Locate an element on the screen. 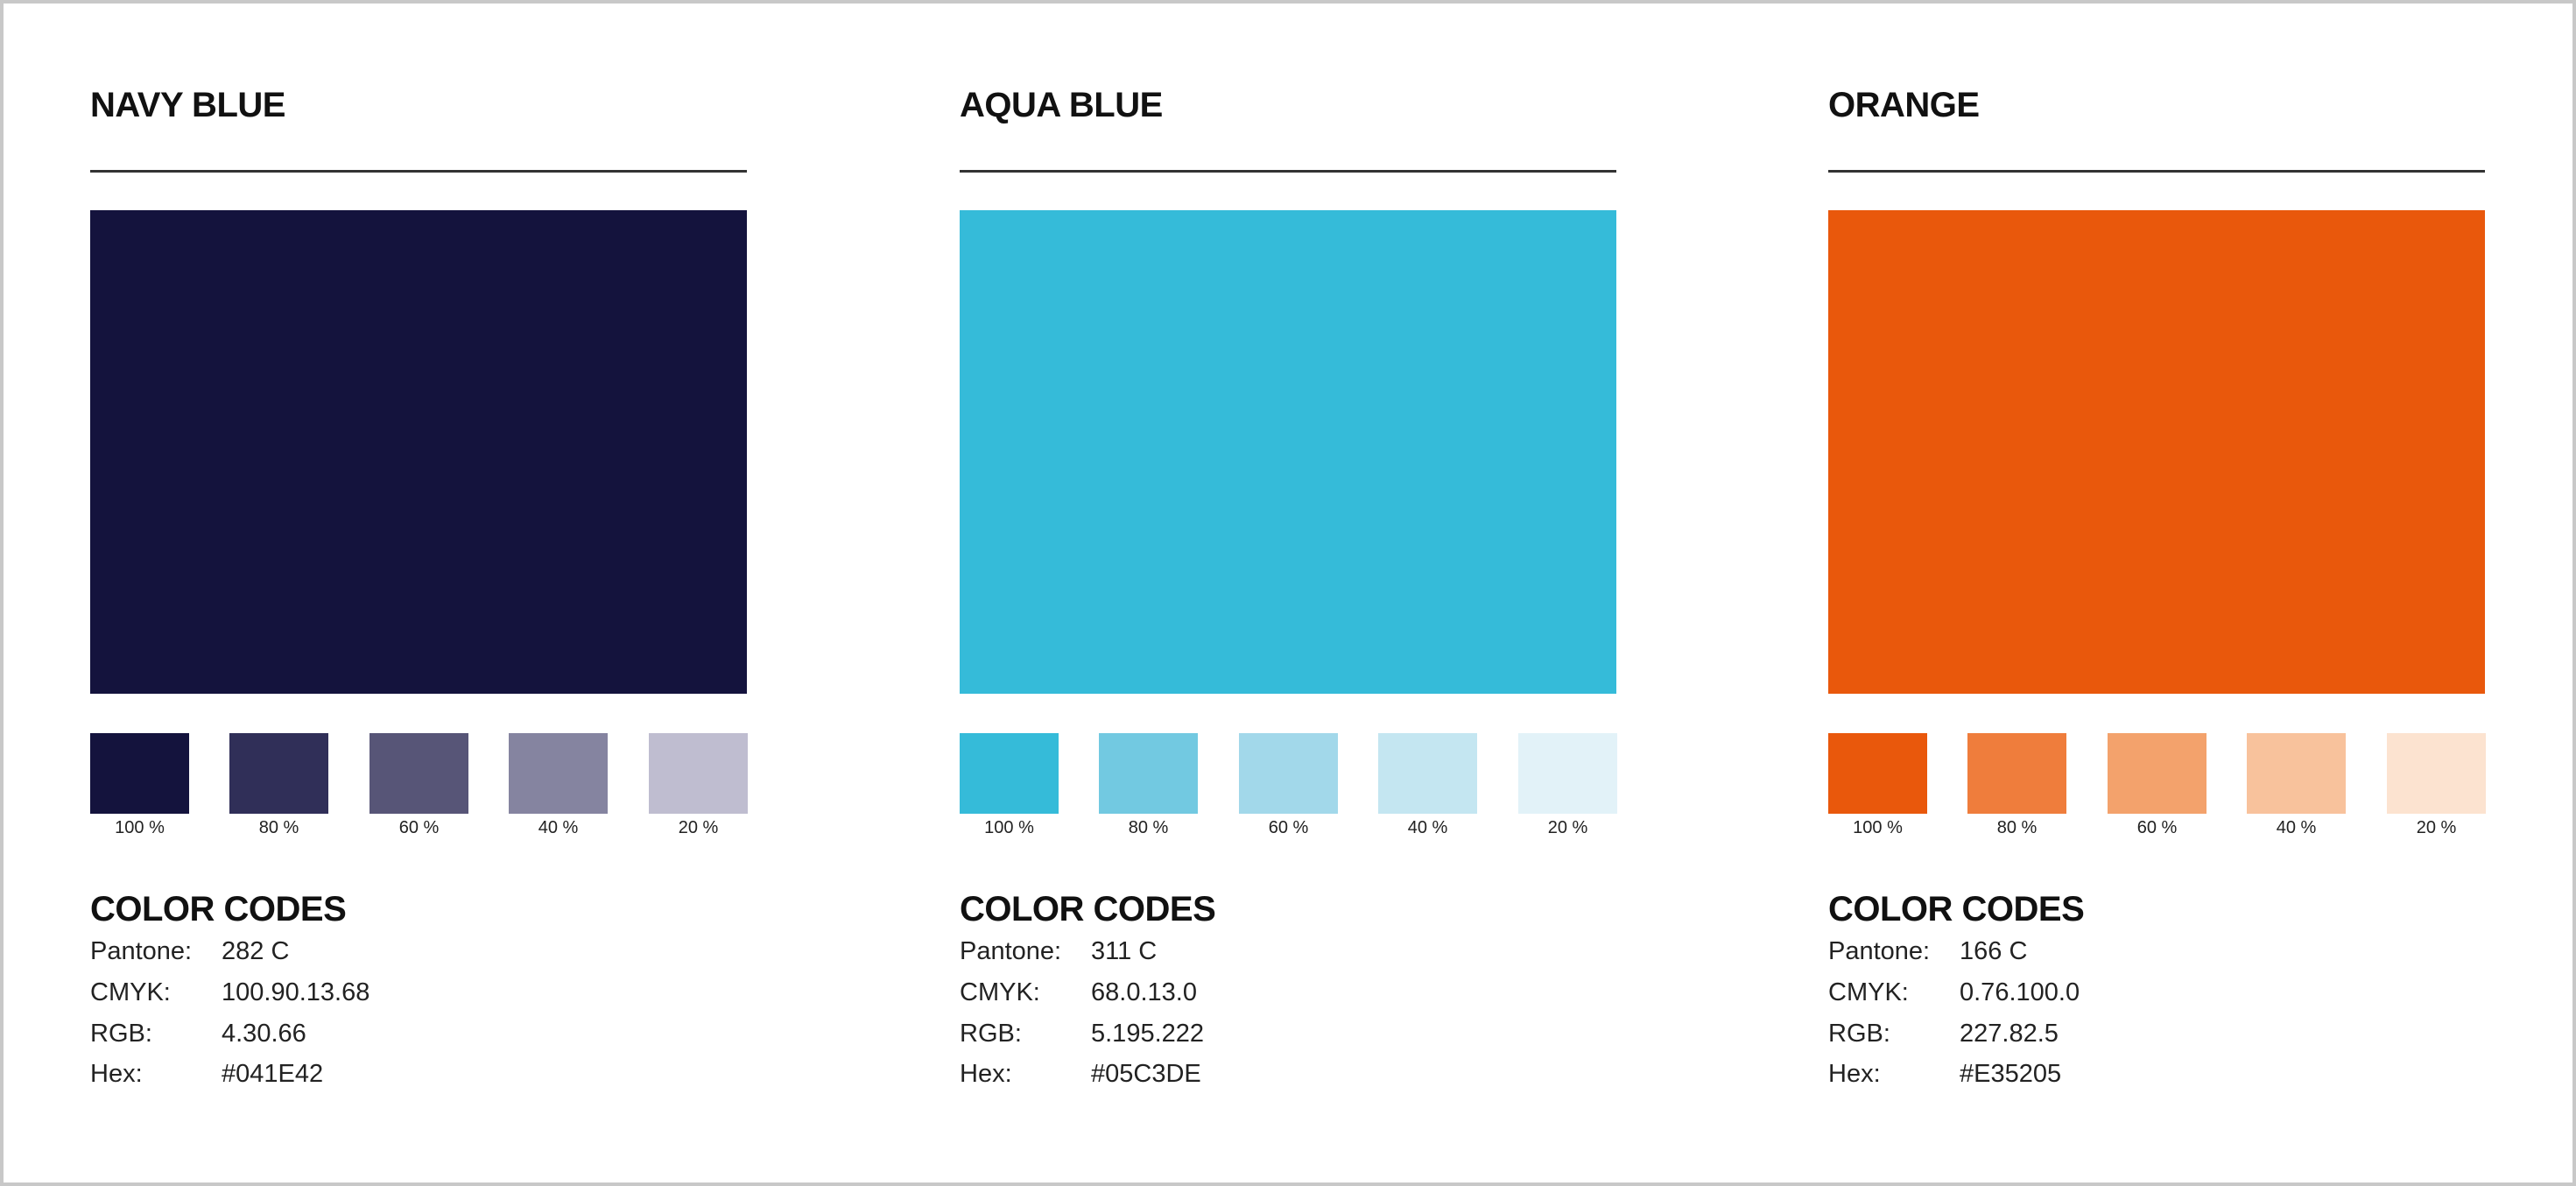 This screenshot has height=1186, width=2576. code-row-rgb: RGB: 4.30.66 is located at coordinates (198, 1034).